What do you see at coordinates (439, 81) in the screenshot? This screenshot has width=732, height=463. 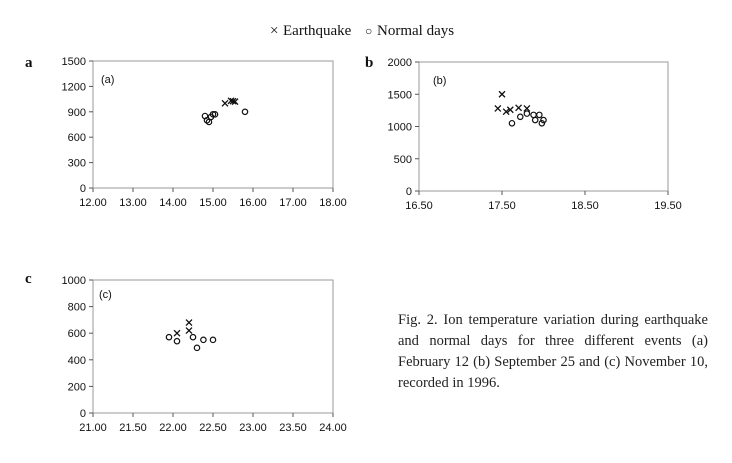 I see `inset-label-b: (b)` at bounding box center [439, 81].